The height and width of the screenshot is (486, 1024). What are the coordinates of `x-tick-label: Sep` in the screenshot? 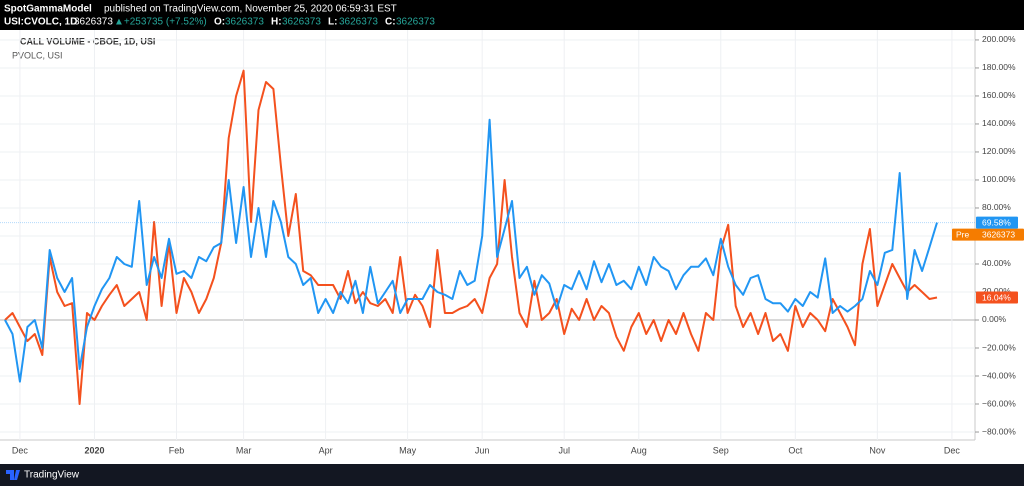 It's located at (721, 450).